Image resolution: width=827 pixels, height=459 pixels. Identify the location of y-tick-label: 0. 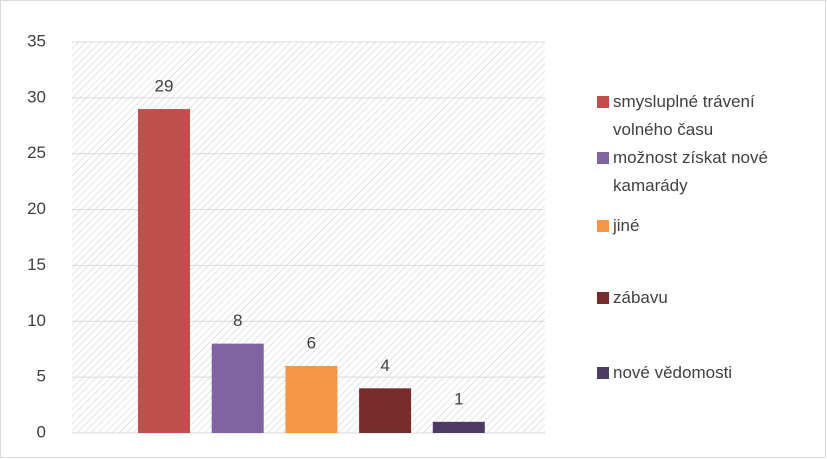
(41, 431).